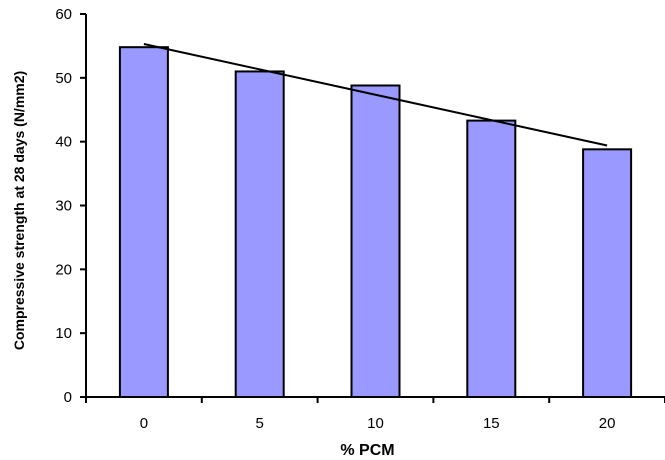 The height and width of the screenshot is (460, 665). What do you see at coordinates (63, 14) in the screenshot?
I see `y-tick-label: 60` at bounding box center [63, 14].